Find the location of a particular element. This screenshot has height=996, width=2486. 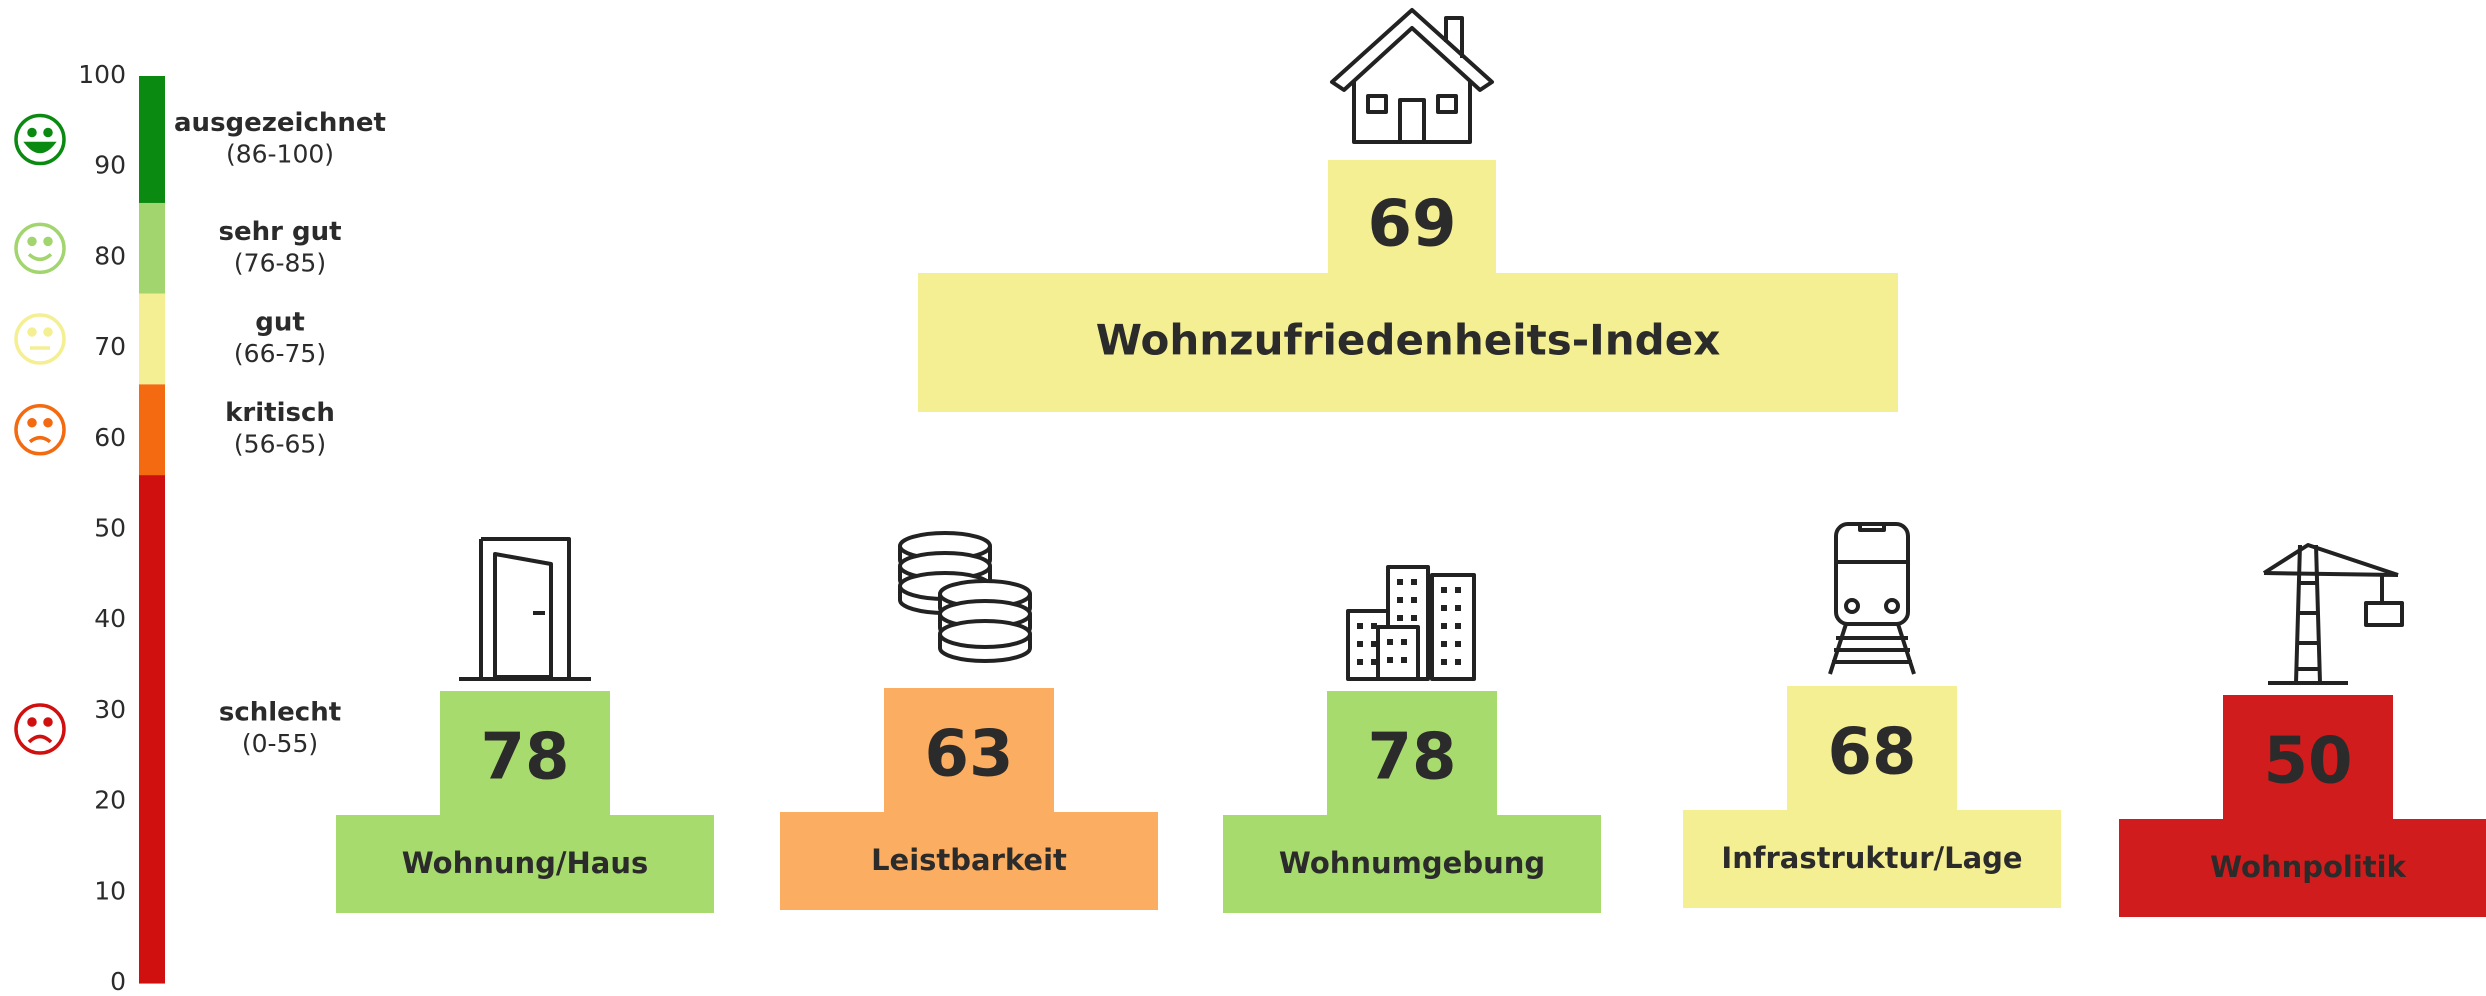

building is located at coordinates (1398, 653).